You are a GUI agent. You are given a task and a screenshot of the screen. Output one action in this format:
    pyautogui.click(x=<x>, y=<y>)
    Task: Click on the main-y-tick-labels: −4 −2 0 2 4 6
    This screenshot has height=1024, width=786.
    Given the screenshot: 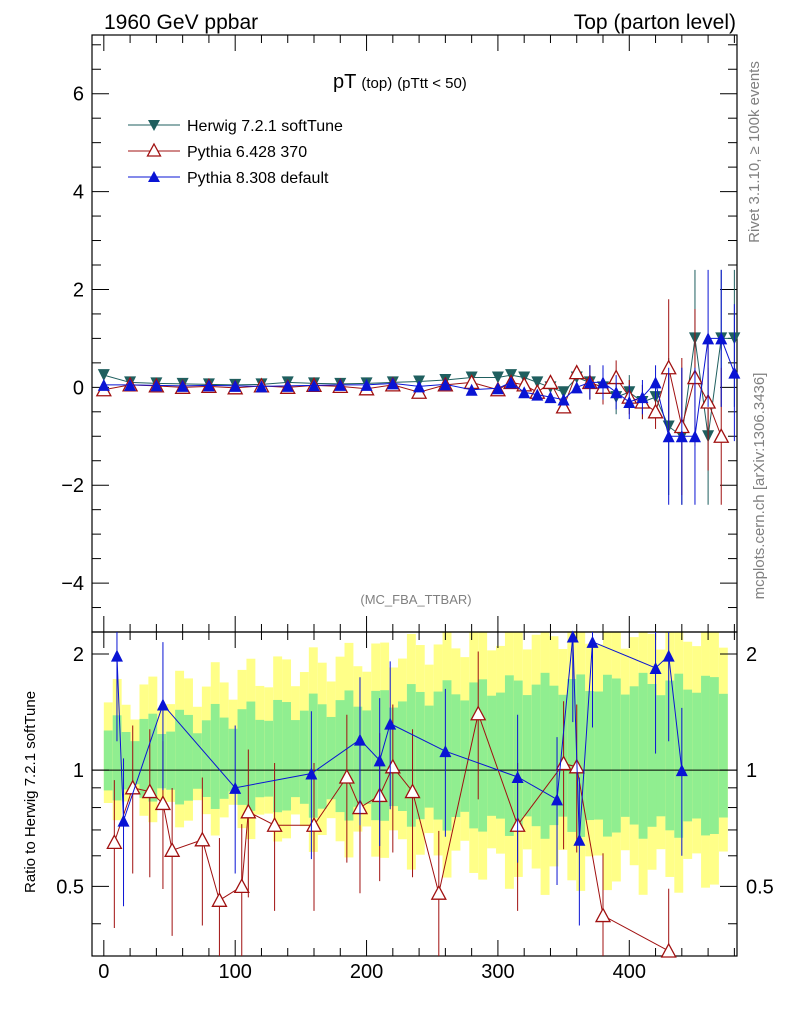 What is the action you would take?
    pyautogui.click(x=72, y=339)
    